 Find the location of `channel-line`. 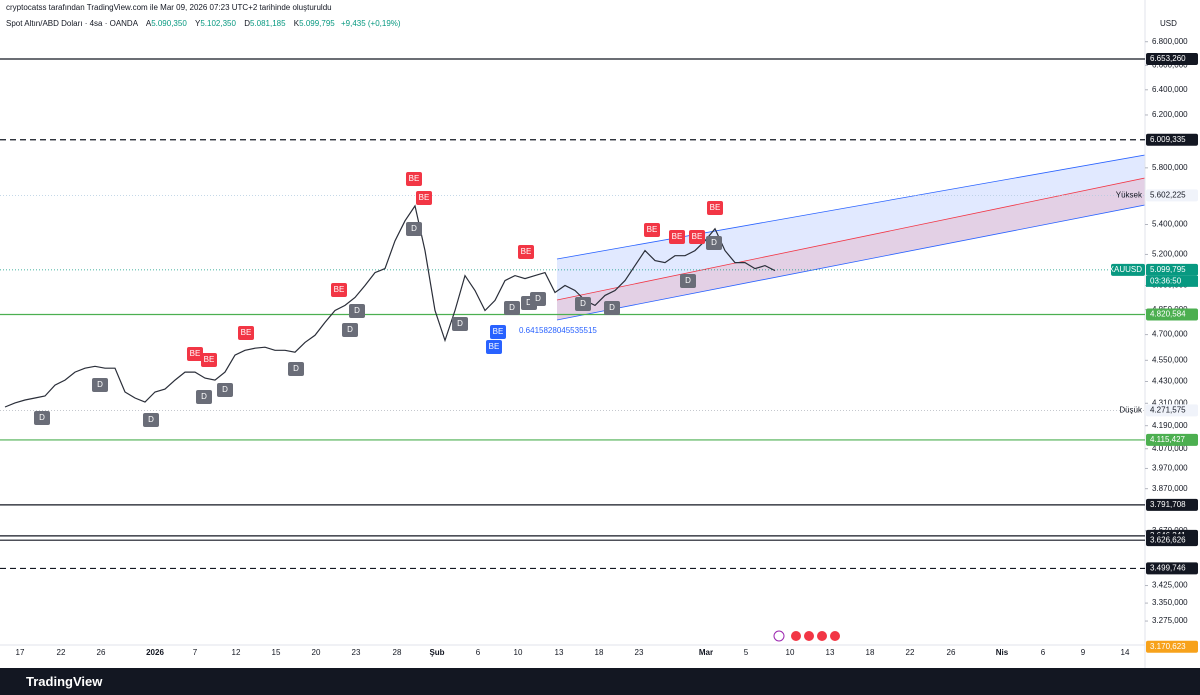

channel-line is located at coordinates (851, 262).